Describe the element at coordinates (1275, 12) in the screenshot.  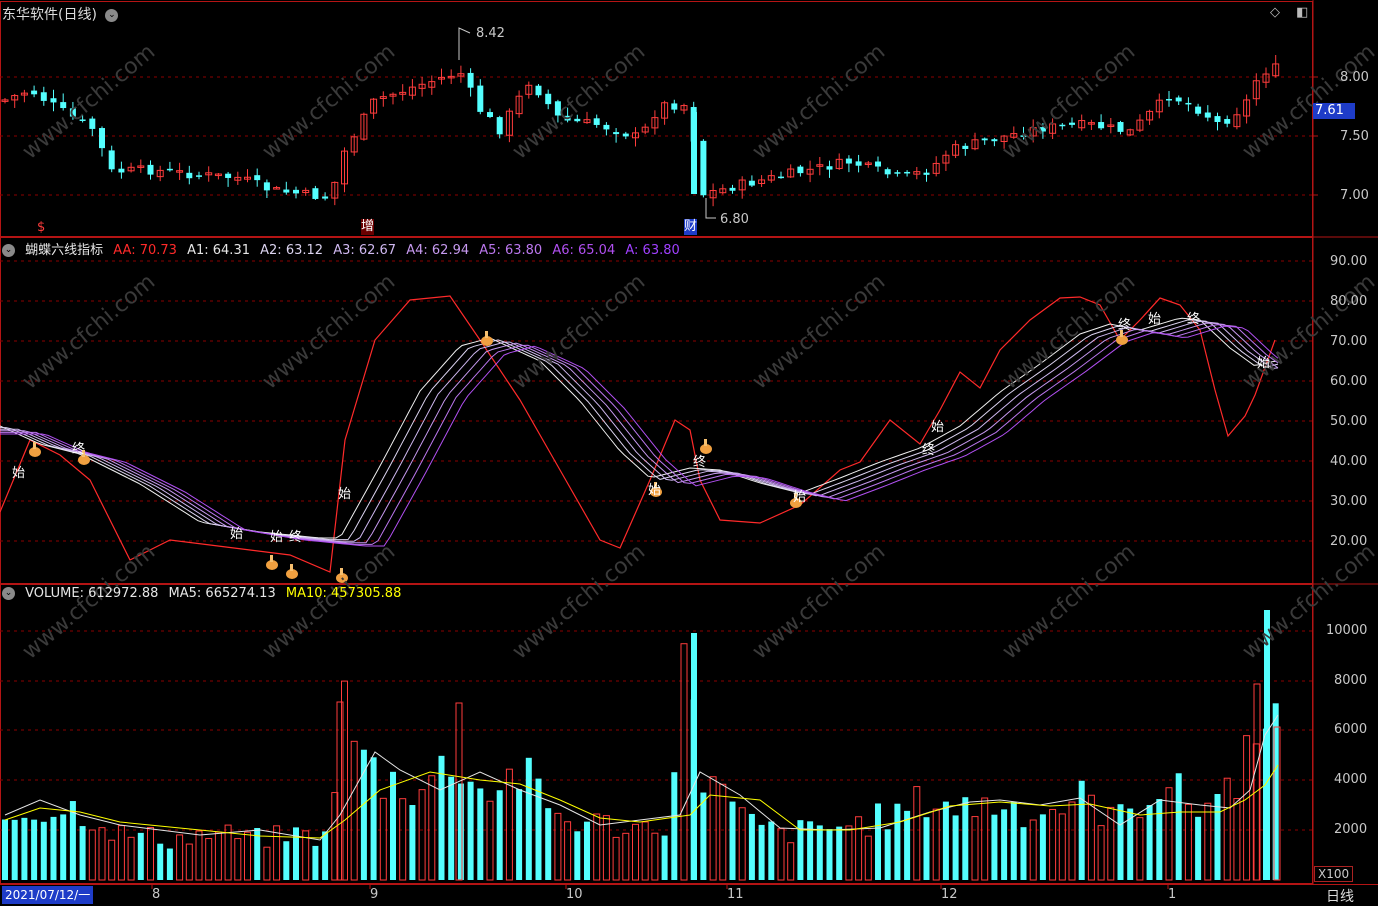
I see `diamond-icon: ◇` at that location.